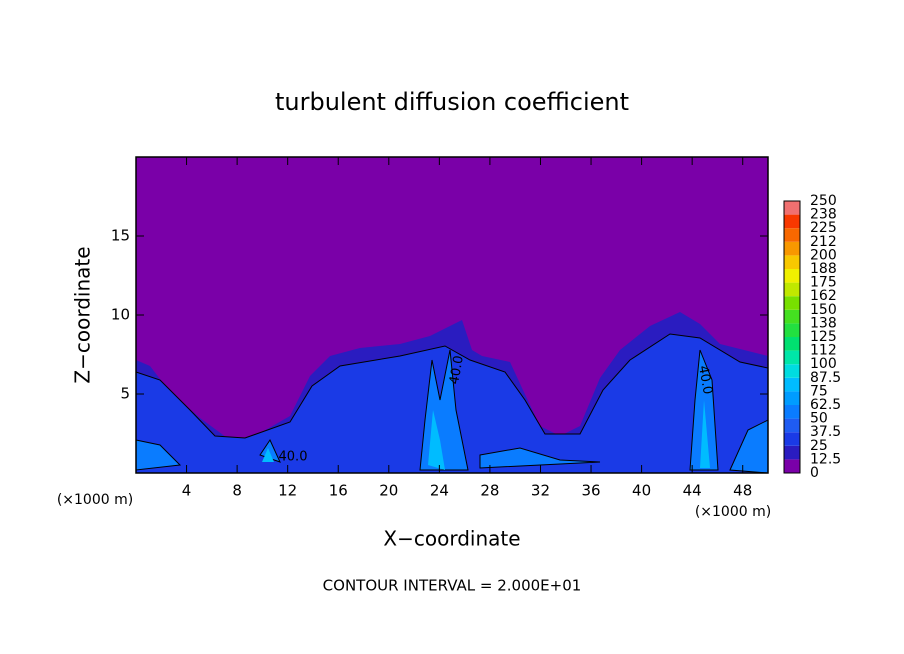 Image resolution: width=904 pixels, height=654 pixels. I want to click on x-tick-label: 8, so click(237, 491).